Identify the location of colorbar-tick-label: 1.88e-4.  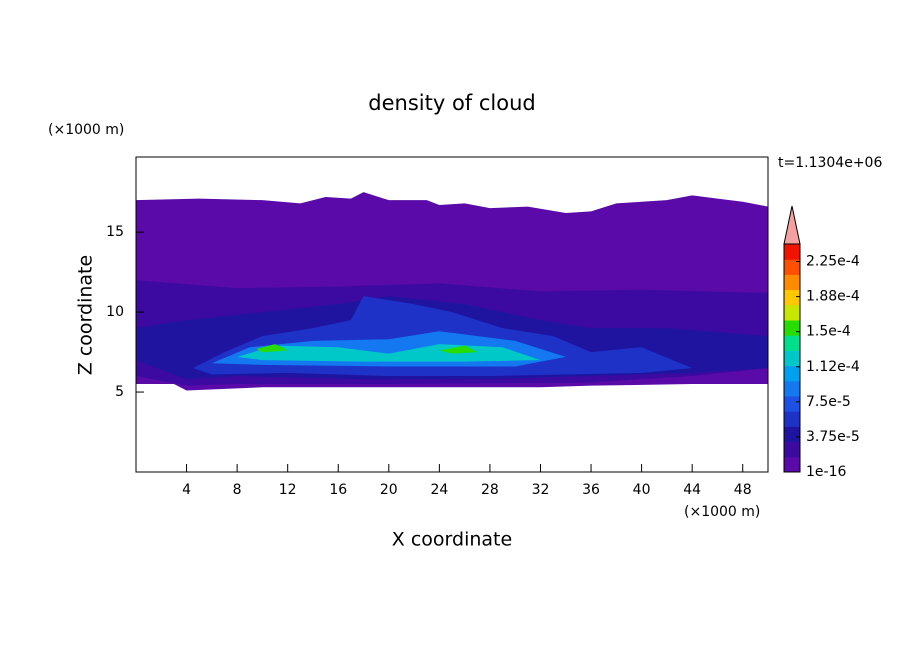
(833, 297).